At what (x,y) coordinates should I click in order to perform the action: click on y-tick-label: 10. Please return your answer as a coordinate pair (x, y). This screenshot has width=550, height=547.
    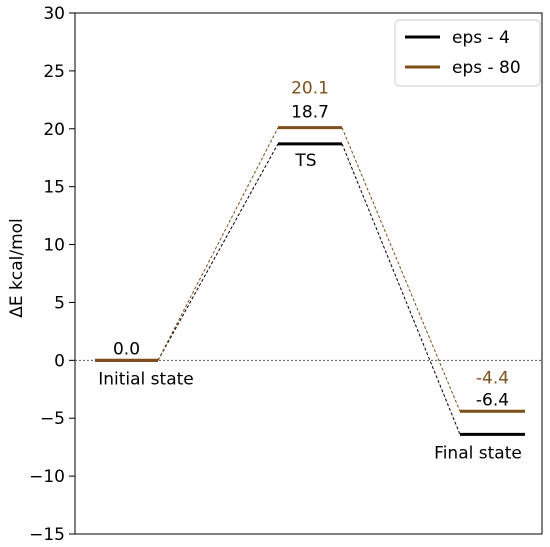
    Looking at the image, I should click on (54, 246).